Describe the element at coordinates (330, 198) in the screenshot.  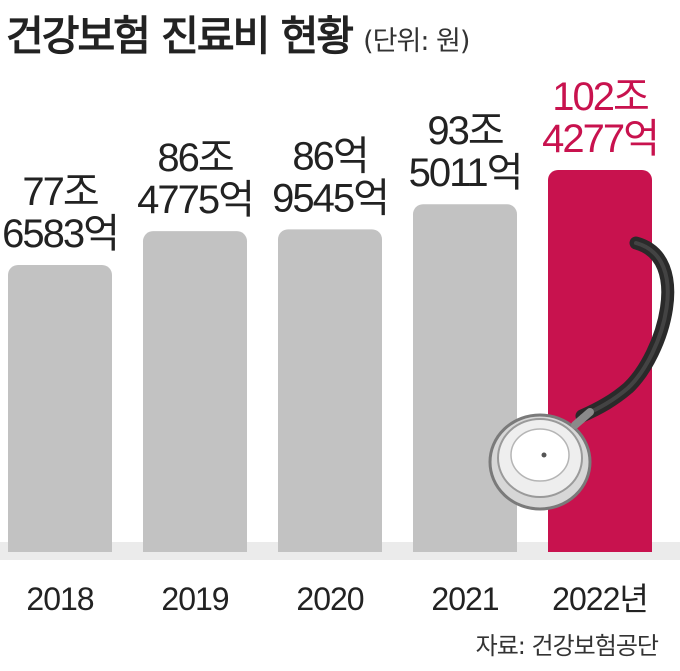
I see `value-label-2020-line2: 9545억` at that location.